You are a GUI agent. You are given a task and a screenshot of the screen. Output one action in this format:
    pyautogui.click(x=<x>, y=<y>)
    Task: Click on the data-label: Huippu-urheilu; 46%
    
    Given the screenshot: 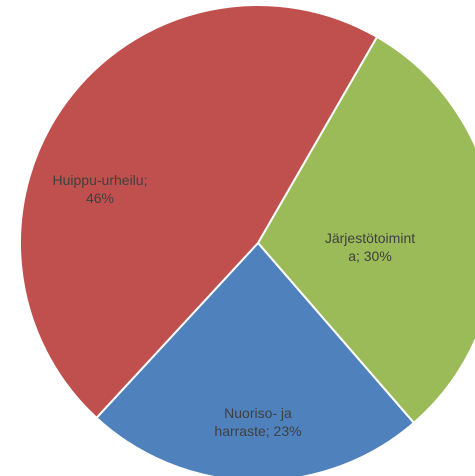 What is the action you would take?
    pyautogui.click(x=100, y=189)
    